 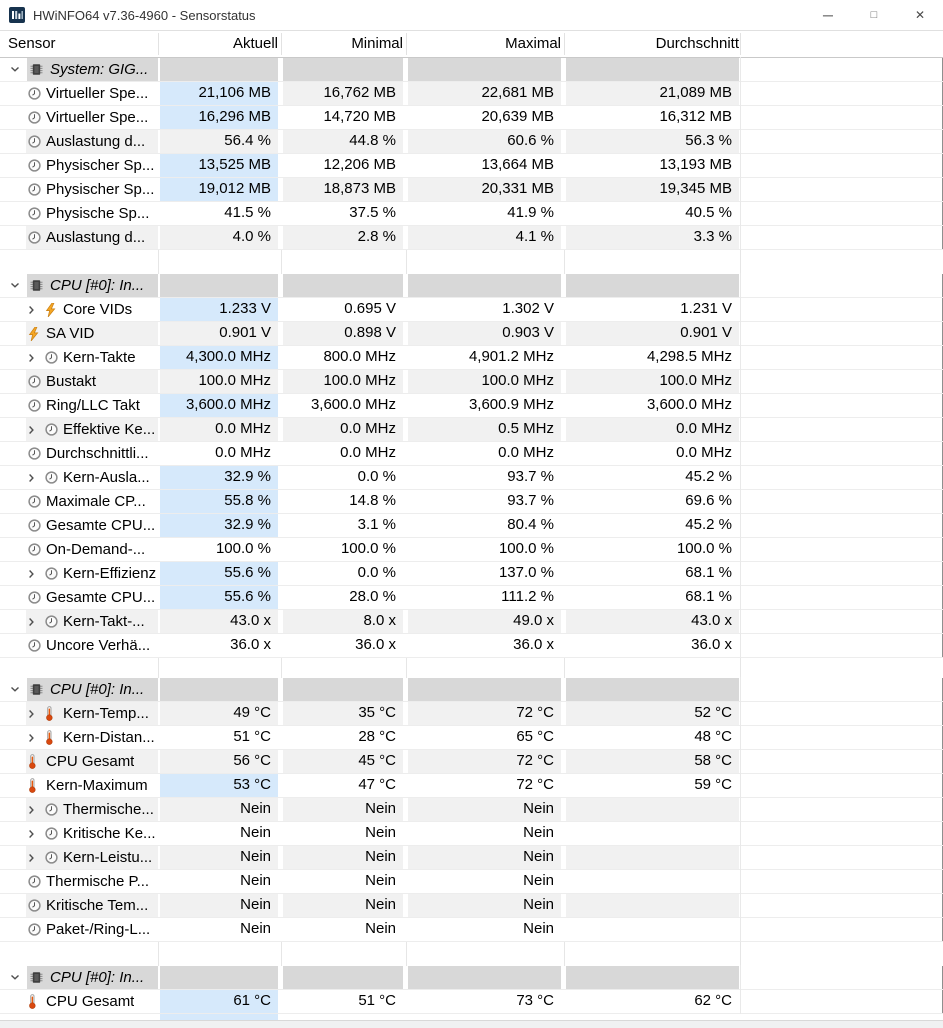 What do you see at coordinates (255, 43) in the screenshot?
I see `column-header-aktuell: Aktuell` at bounding box center [255, 43].